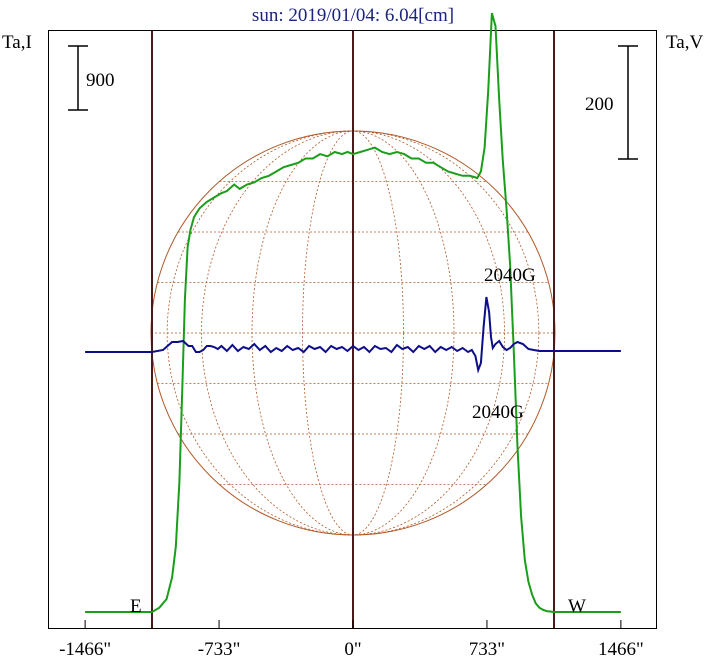  I want to click on intensity-peak-annotation: 2040G, so click(510, 275).